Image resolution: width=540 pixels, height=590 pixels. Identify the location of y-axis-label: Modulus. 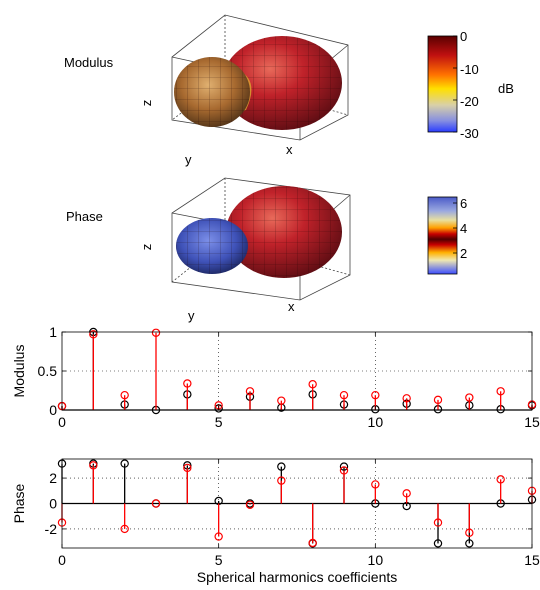
(19, 371).